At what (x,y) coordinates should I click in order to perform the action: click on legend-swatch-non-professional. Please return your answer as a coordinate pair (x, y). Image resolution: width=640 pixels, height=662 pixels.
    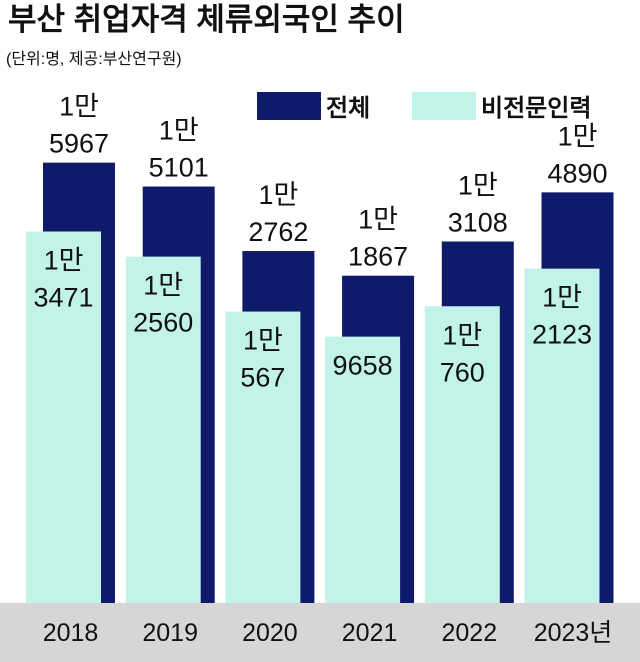
    Looking at the image, I should click on (444, 106).